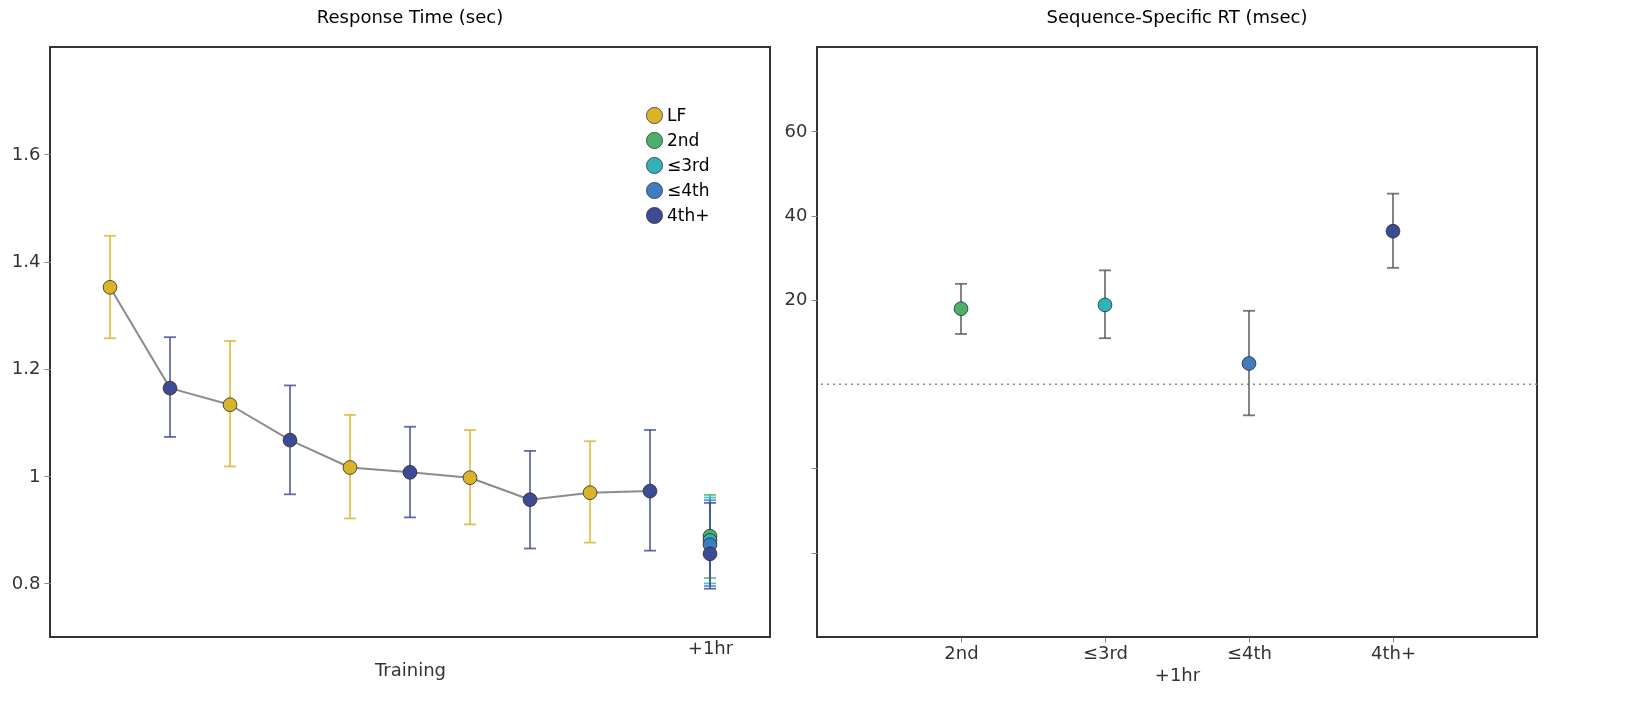 The width and height of the screenshot is (1633, 727). Describe the element at coordinates (35, 475) in the screenshot. I see `y-tick-label: 1` at that location.